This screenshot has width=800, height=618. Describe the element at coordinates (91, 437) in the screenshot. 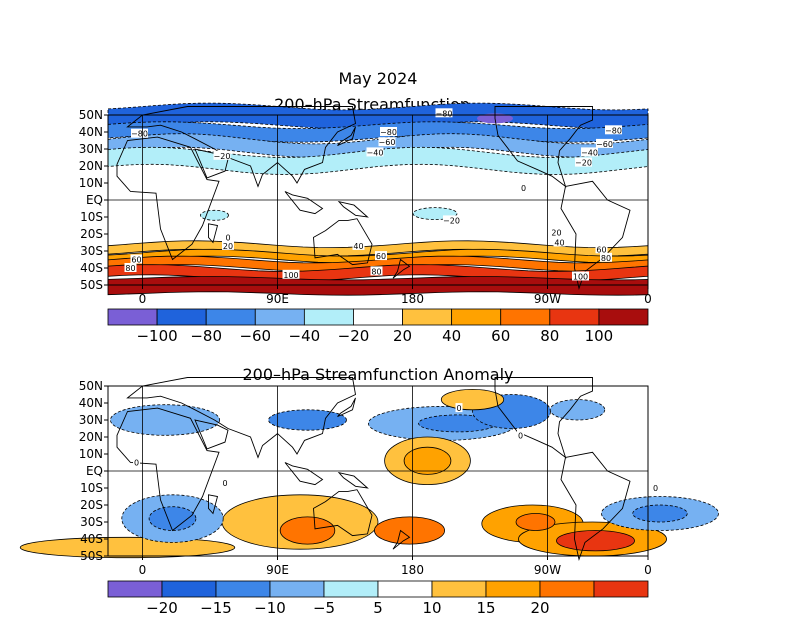

I see `panel2-y-tick-label: 20N` at that location.